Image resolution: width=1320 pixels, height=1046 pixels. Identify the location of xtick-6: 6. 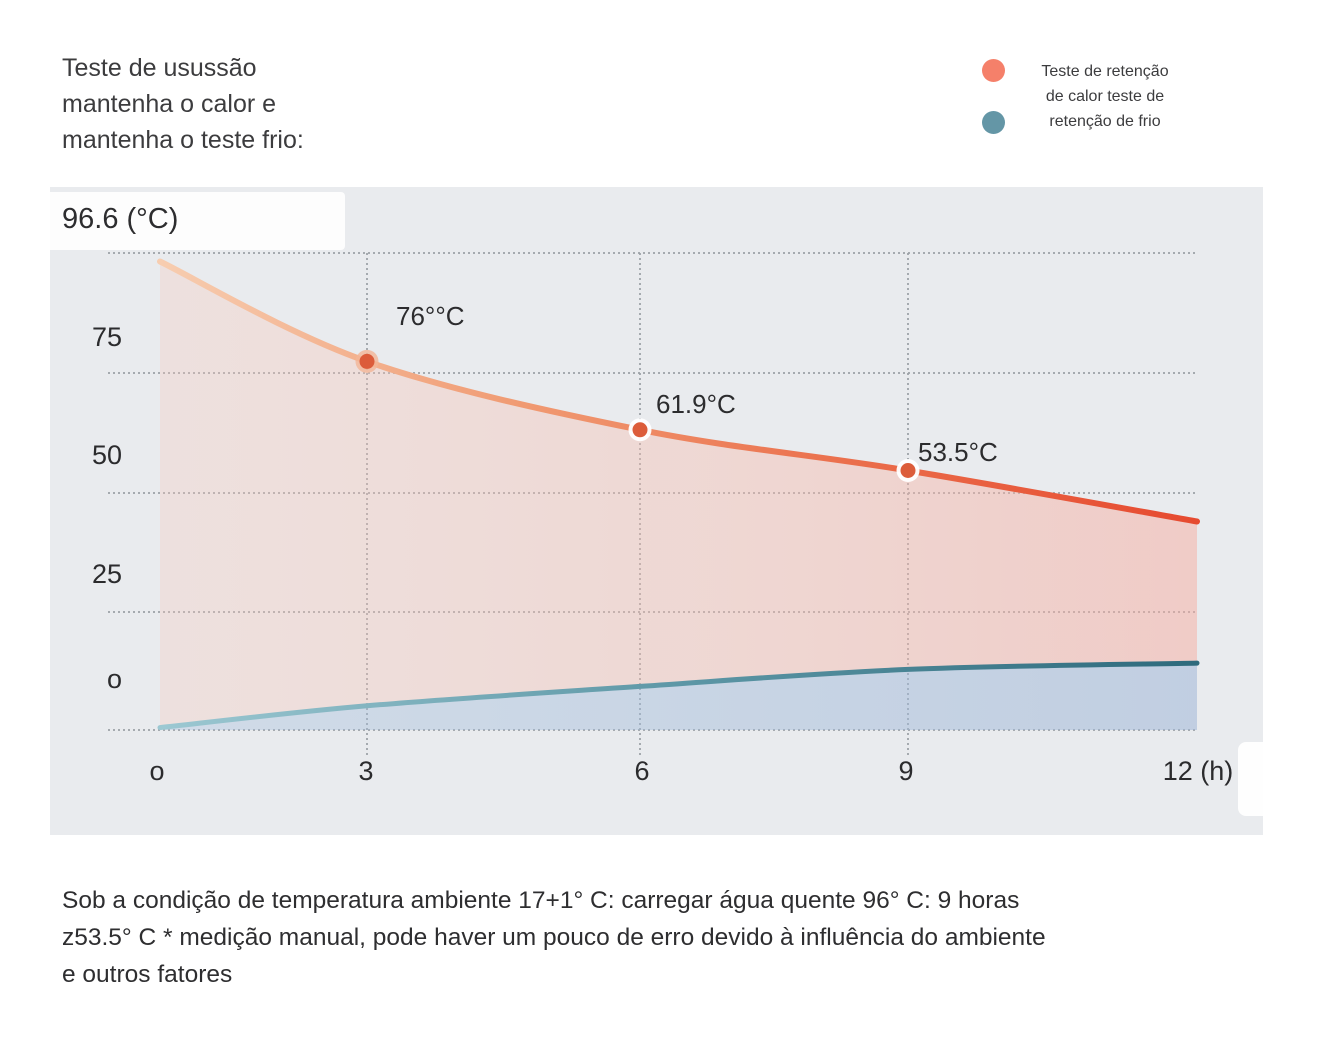
(642, 771).